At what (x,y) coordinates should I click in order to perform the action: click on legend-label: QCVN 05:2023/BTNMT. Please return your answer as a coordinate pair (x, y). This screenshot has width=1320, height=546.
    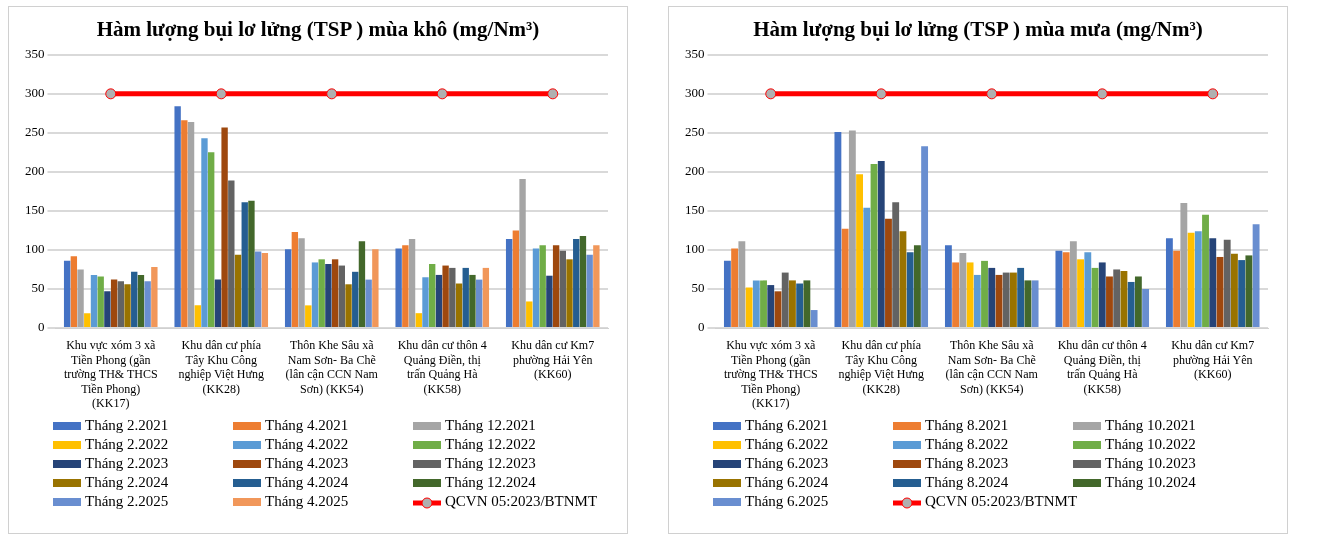
    Looking at the image, I should click on (521, 501).